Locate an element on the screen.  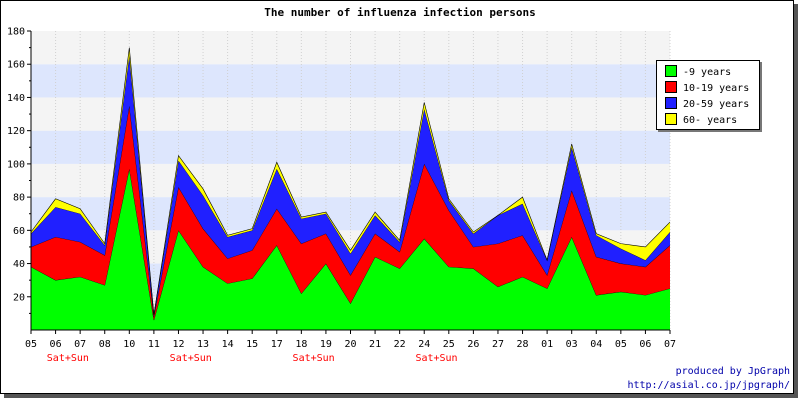
x-tick-label: 19 is located at coordinates (326, 344).